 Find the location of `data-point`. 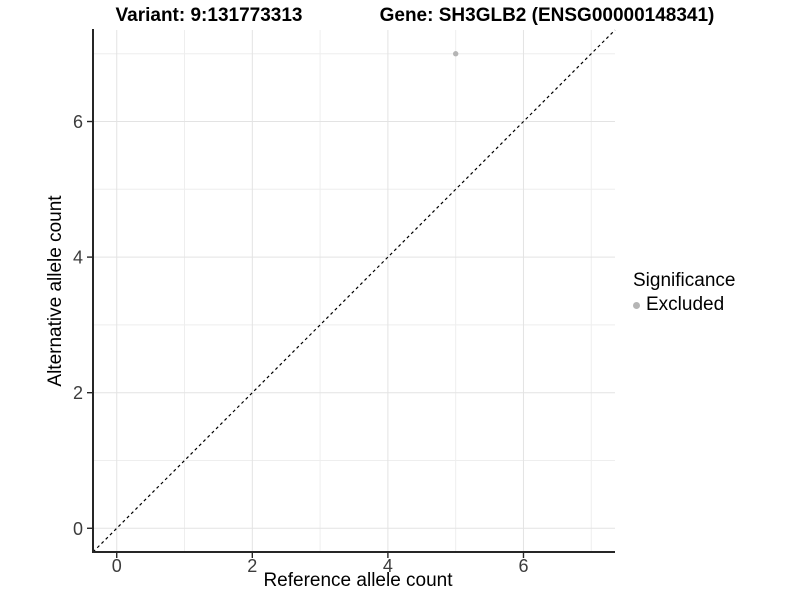

data-point is located at coordinates (455, 54).